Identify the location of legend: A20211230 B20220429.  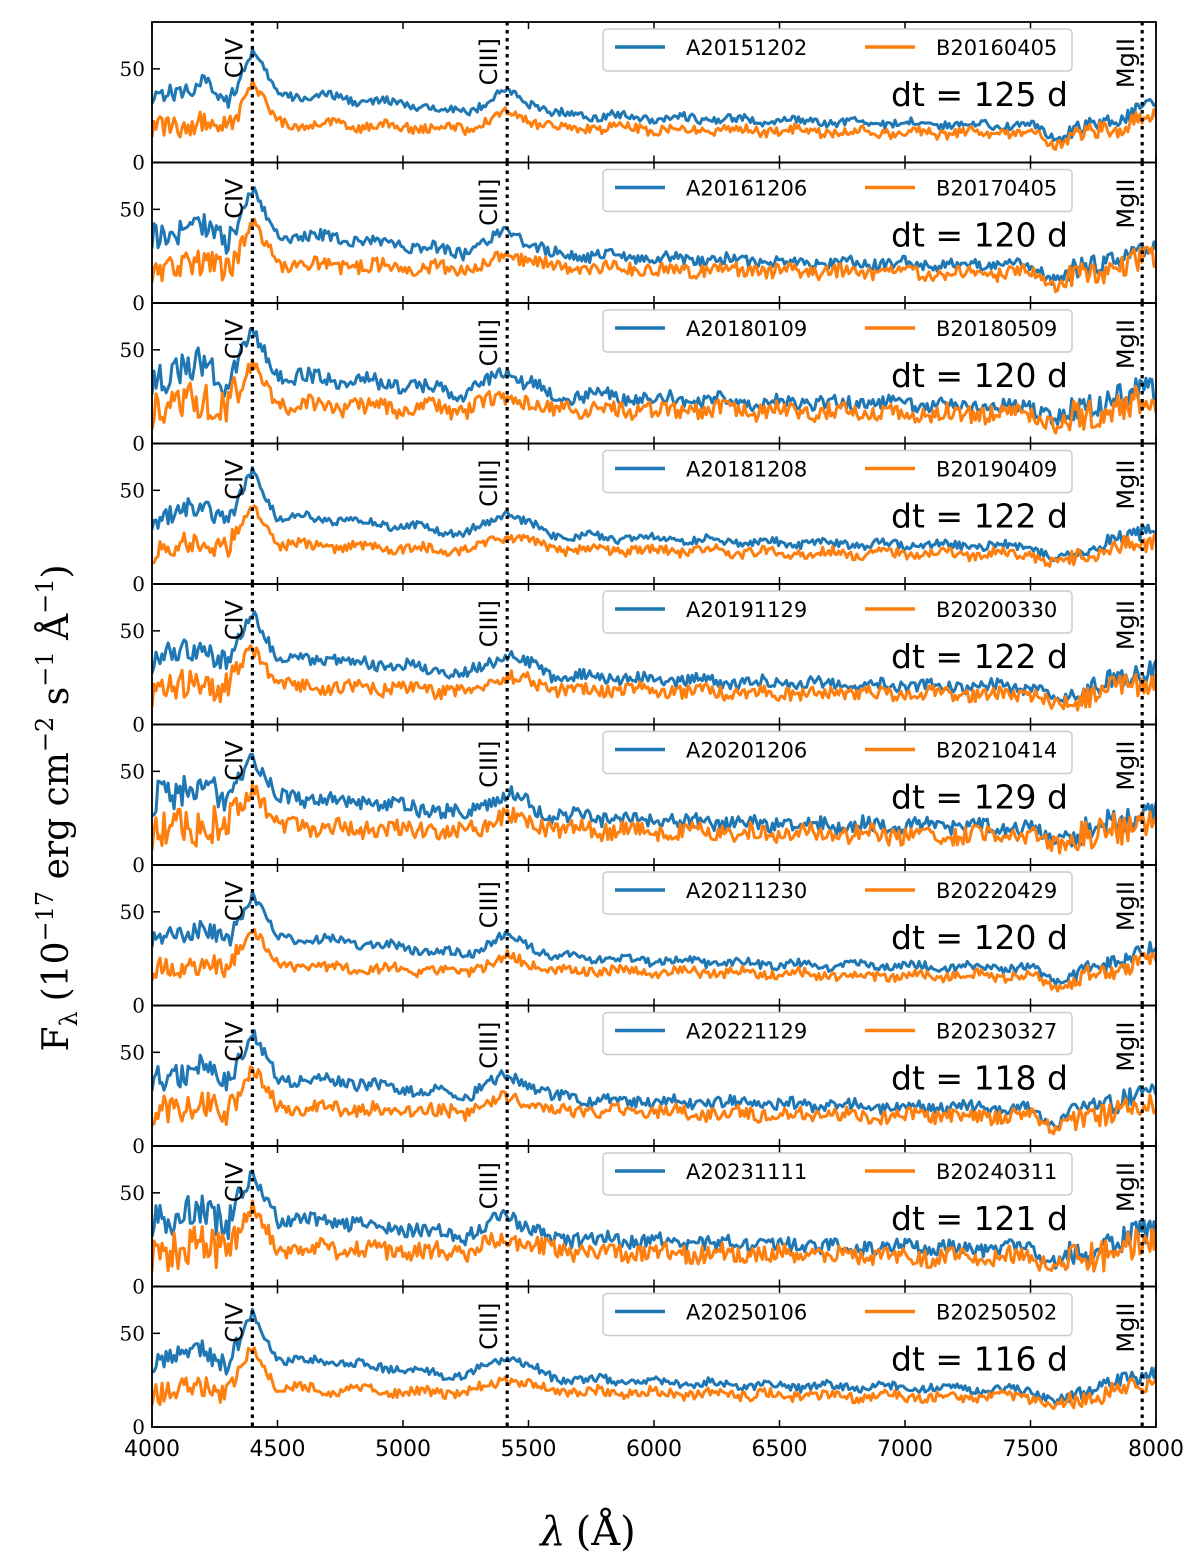
(837, 893).